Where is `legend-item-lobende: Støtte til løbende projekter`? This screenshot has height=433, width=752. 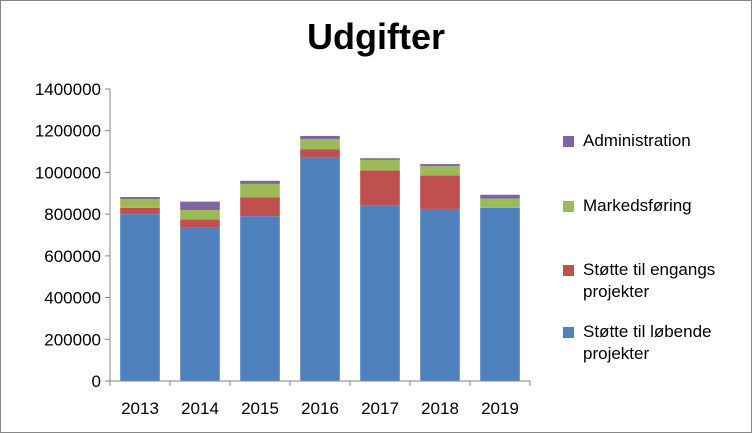 legend-item-lobende: Støtte til løbende projekter is located at coordinates (653, 343).